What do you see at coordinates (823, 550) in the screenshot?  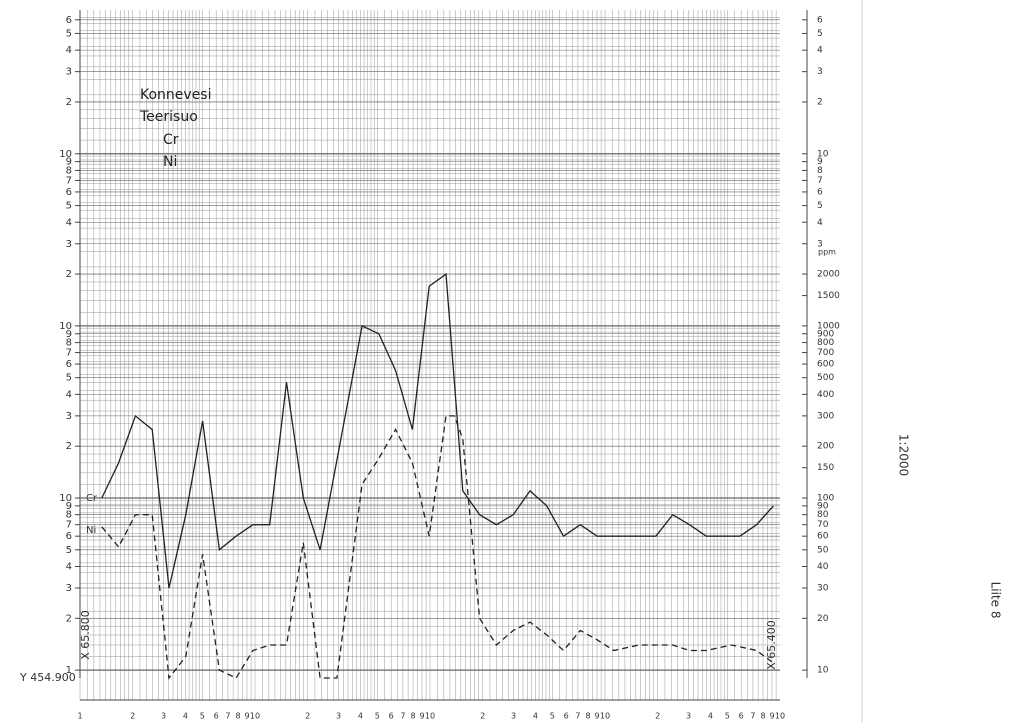 I see `y-tick-label: 50` at bounding box center [823, 550].